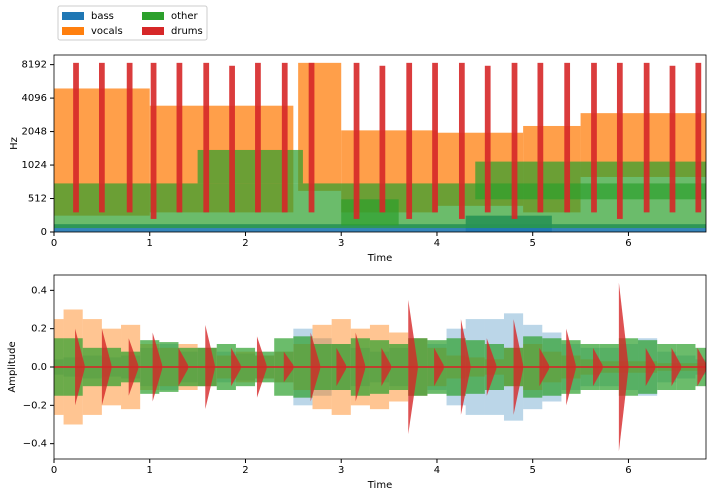 The height and width of the screenshot is (497, 712). Describe the element at coordinates (39, 367) in the screenshot. I see `y-tick-label: 0.0` at that location.